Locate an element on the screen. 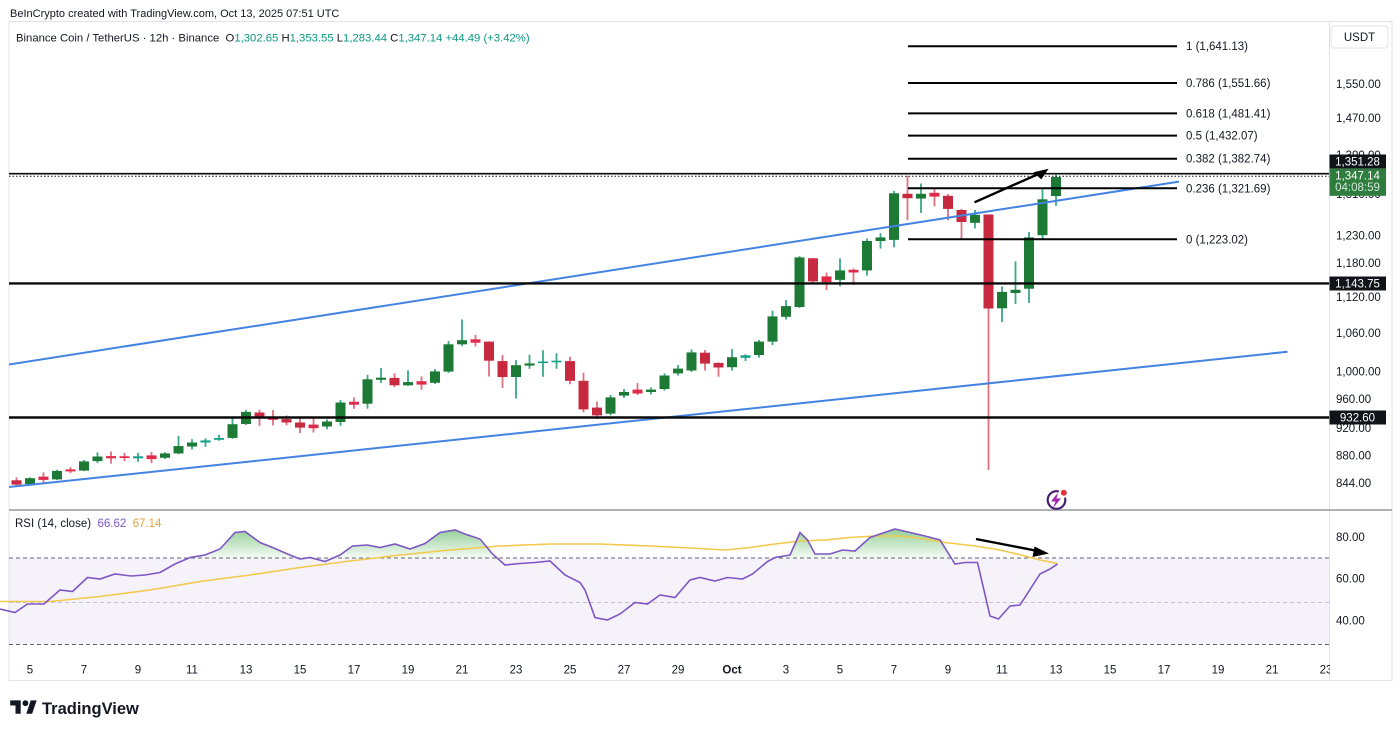  svg-text: 1,230.00 is located at coordinates (1358, 237).